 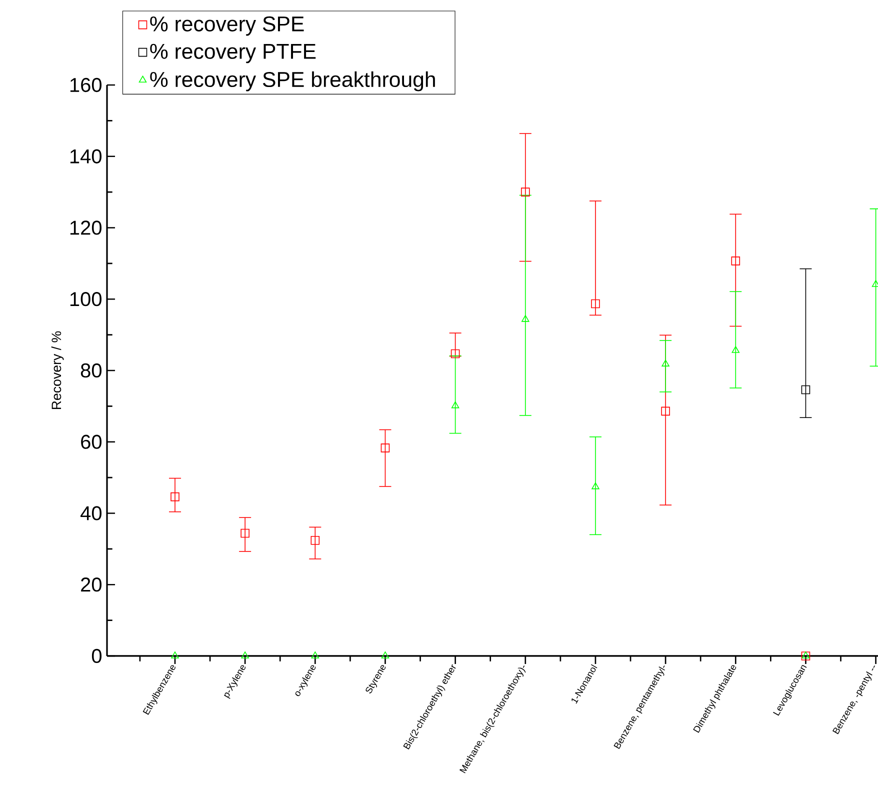 I want to click on y-tick-label: 20, so click(x=91, y=585).